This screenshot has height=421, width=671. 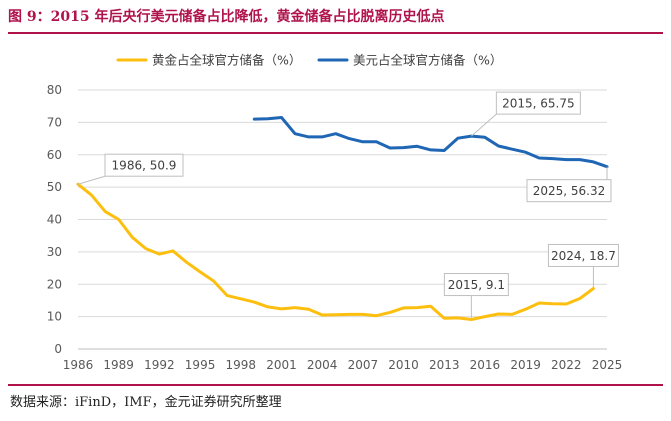 I want to click on usd-share-line, so click(x=430, y=142).